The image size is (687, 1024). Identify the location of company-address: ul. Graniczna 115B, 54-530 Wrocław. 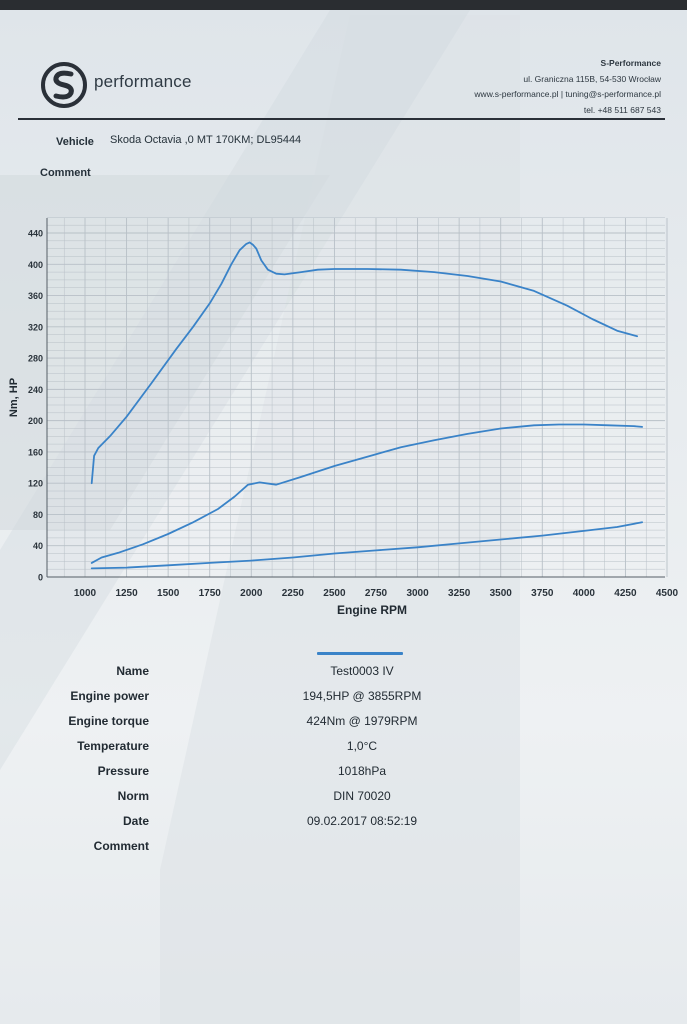
(592, 78).